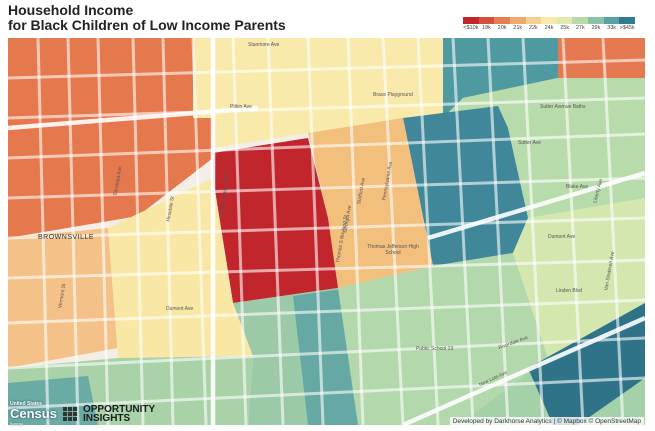 The height and width of the screenshot is (431, 655). What do you see at coordinates (63, 298) in the screenshot?
I see `tract-w-light-orange` at bounding box center [63, 298].